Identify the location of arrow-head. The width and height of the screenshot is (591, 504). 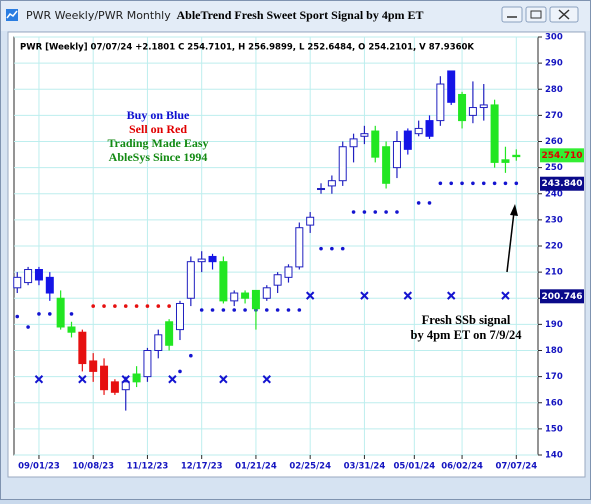
(514, 210).